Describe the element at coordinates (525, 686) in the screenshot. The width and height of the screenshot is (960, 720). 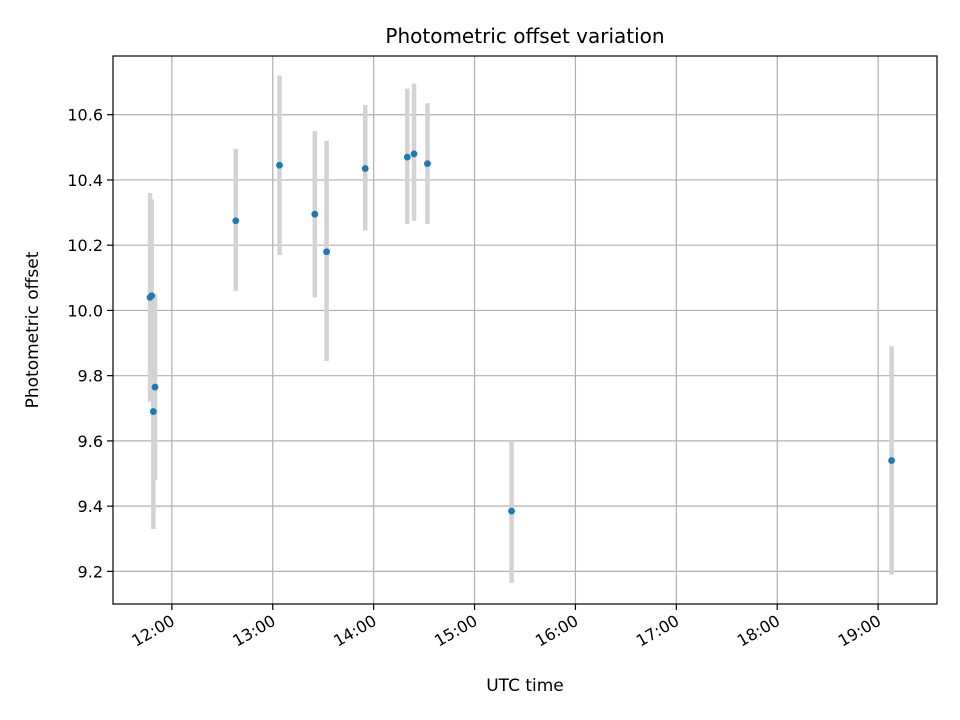
I see `x-axis-title: UTC time` at that location.